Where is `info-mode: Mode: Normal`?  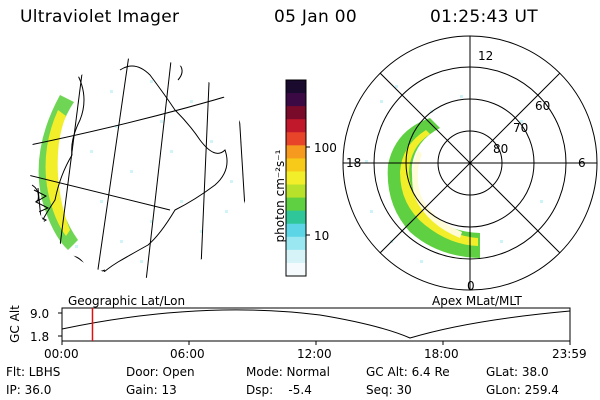
info-mode: Mode: Normal is located at coordinates (288, 372).